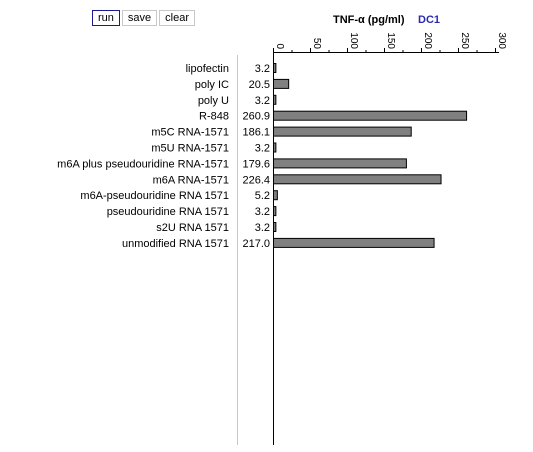 The height and width of the screenshot is (452, 533). Describe the element at coordinates (154, 196) in the screenshot. I see `category-label: m6A-pseudouridine RNA 1571` at that location.